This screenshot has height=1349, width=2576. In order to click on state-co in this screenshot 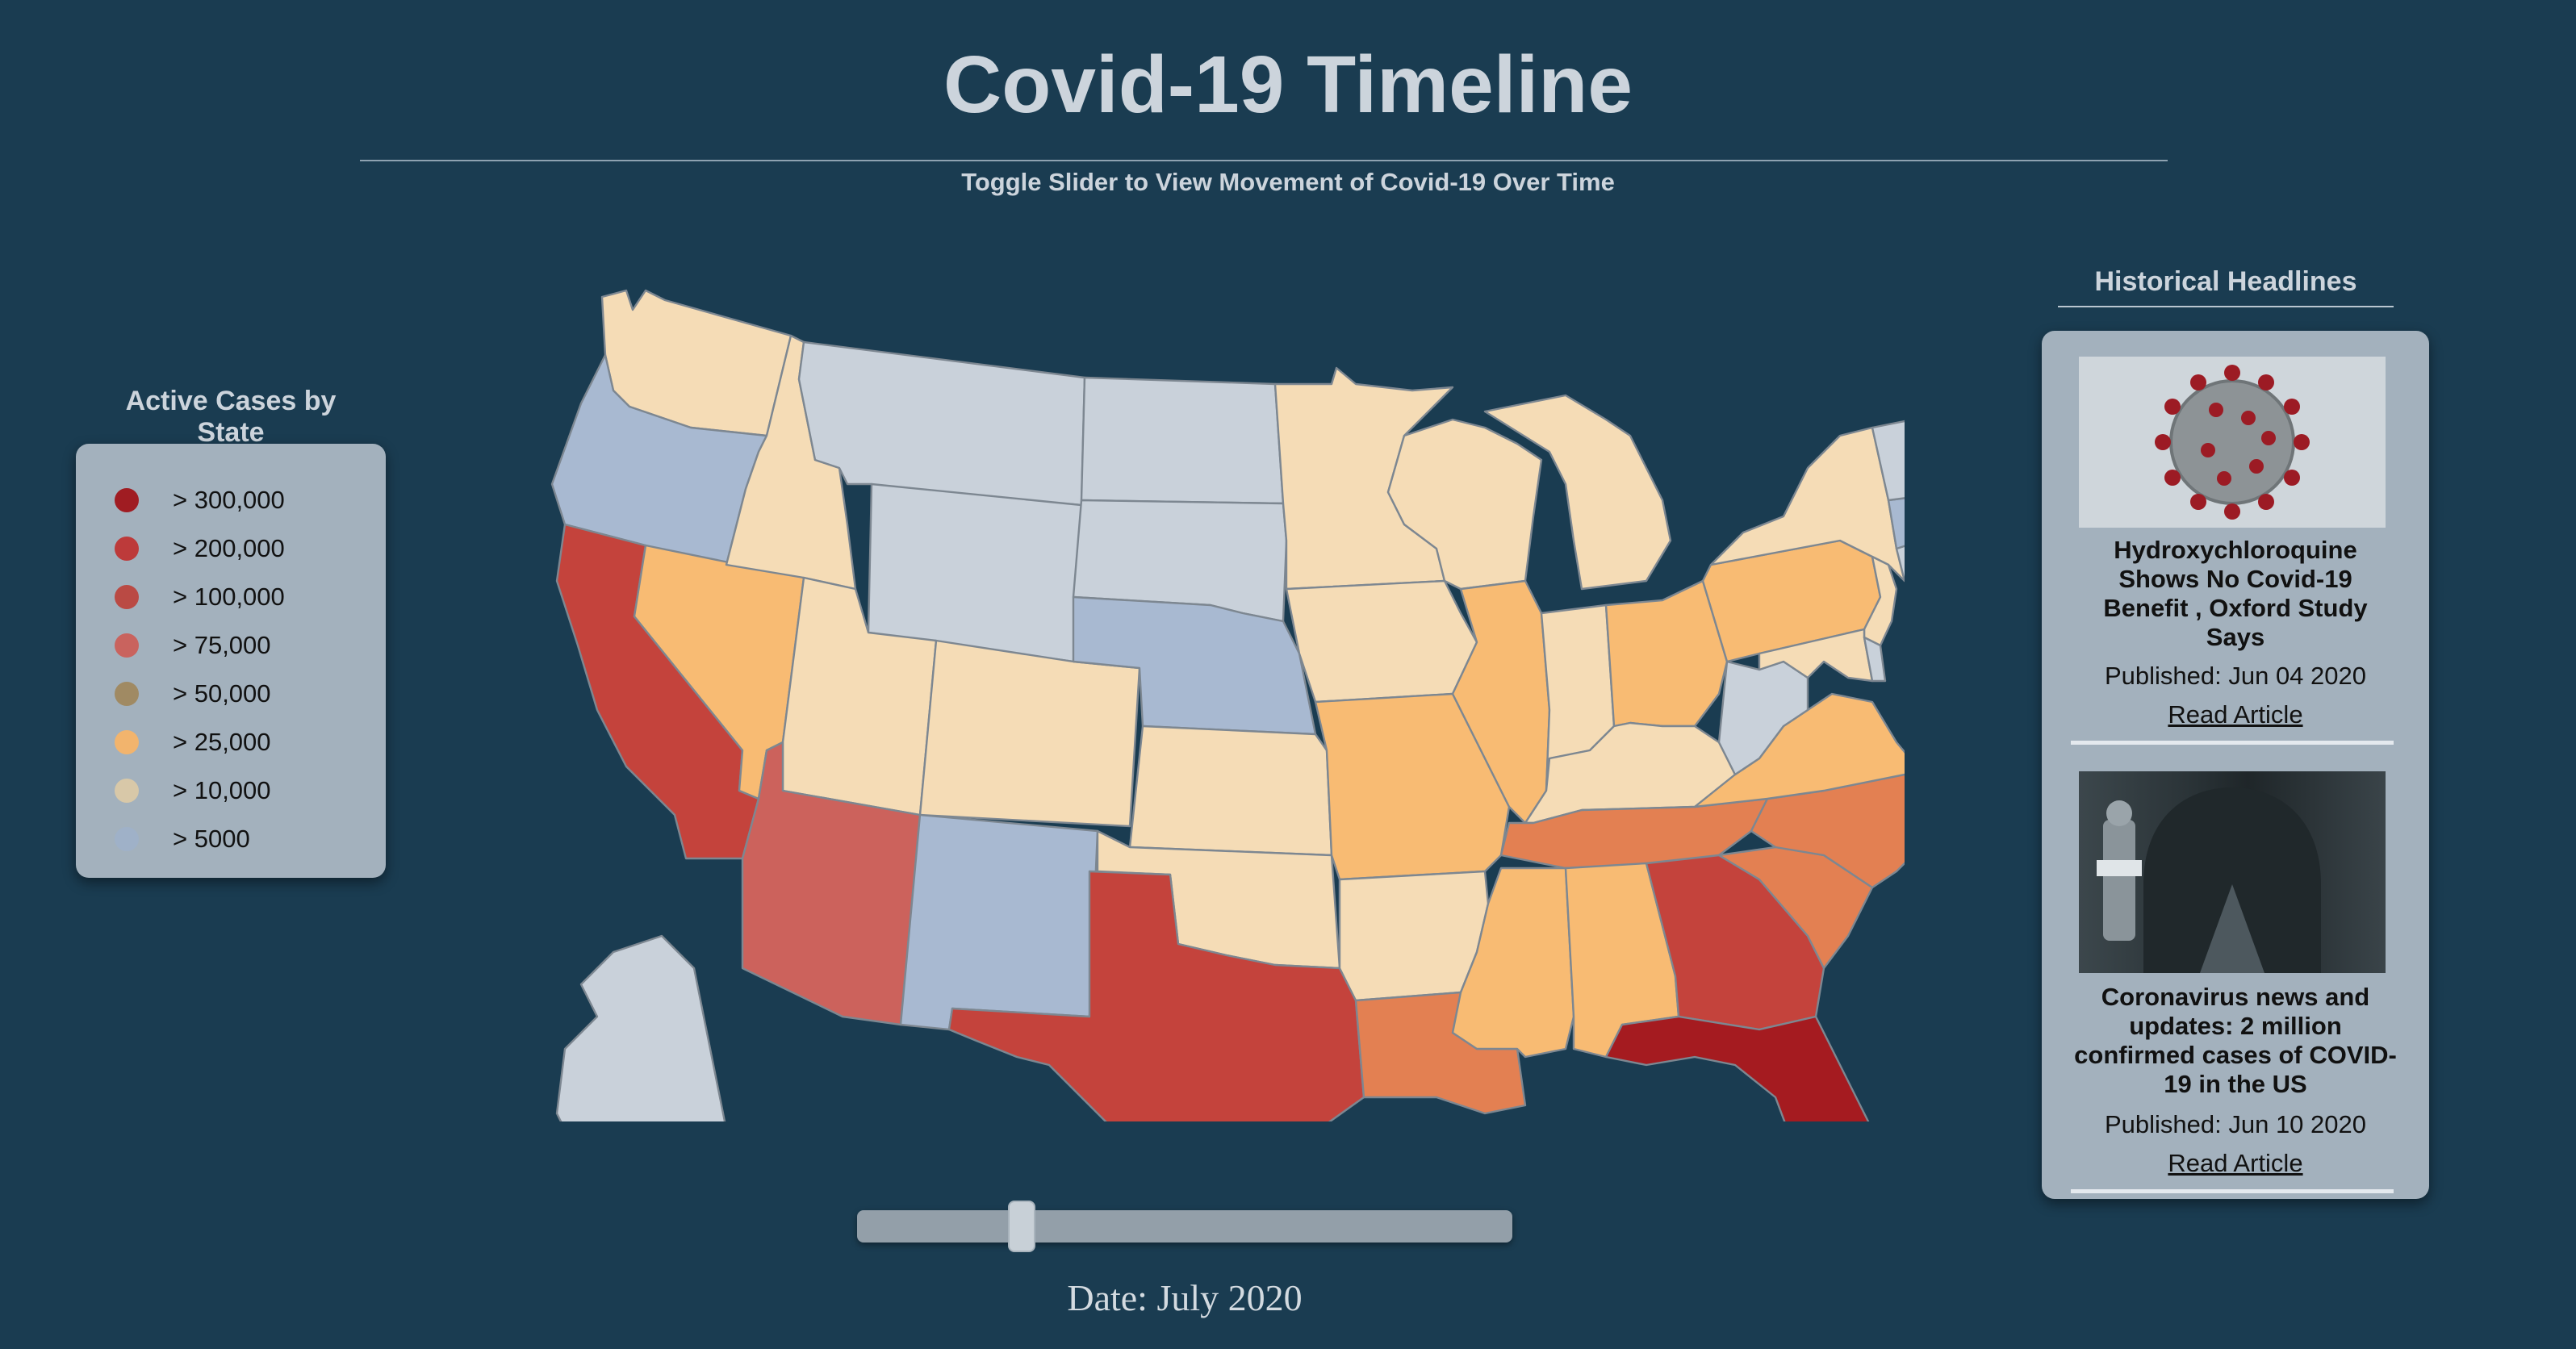, I will do `click(1029, 733)`.